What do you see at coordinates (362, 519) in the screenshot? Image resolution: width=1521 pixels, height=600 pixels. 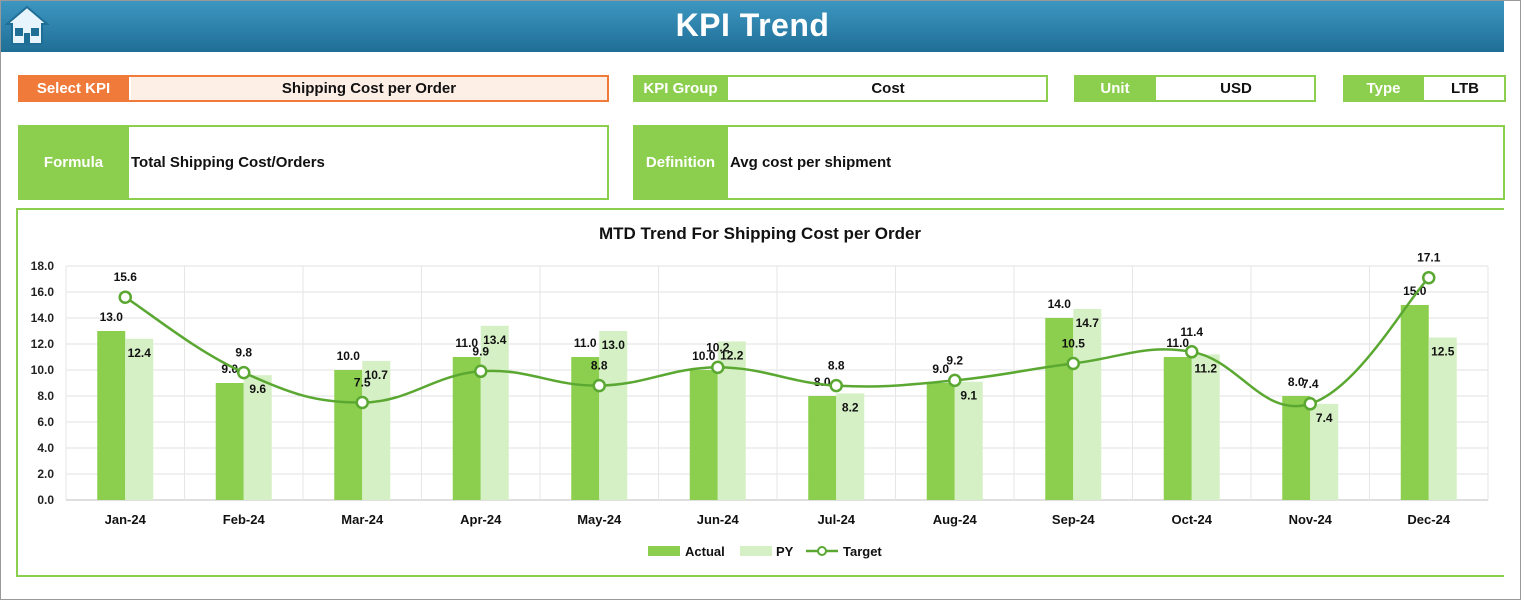 I see `x-tick-label: Mar-24` at bounding box center [362, 519].